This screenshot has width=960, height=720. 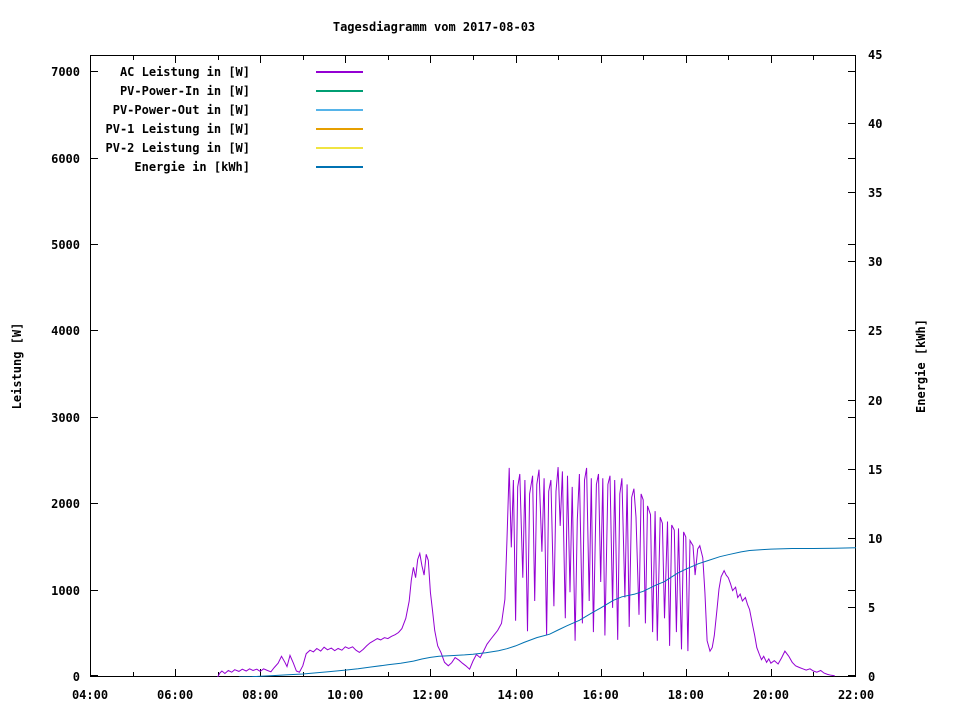 I want to click on x-tick-label: 06:00, so click(x=175, y=695).